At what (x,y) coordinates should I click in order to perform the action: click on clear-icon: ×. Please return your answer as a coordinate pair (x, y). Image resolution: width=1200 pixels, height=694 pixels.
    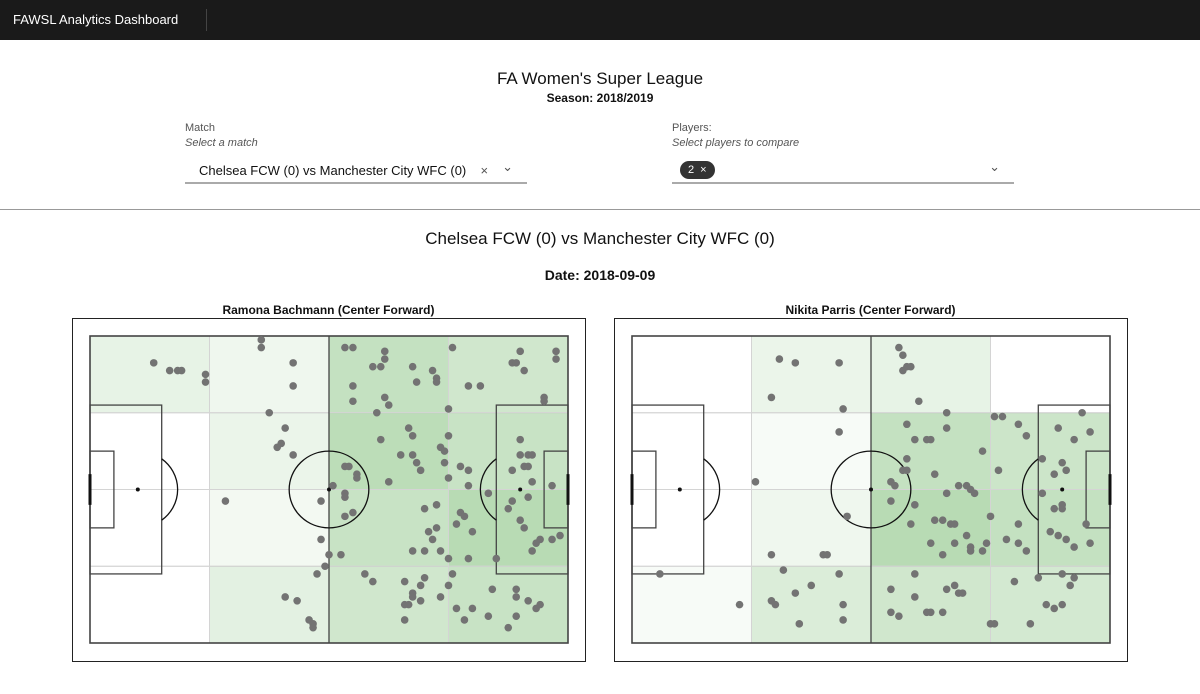
    Looking at the image, I should click on (484, 170).